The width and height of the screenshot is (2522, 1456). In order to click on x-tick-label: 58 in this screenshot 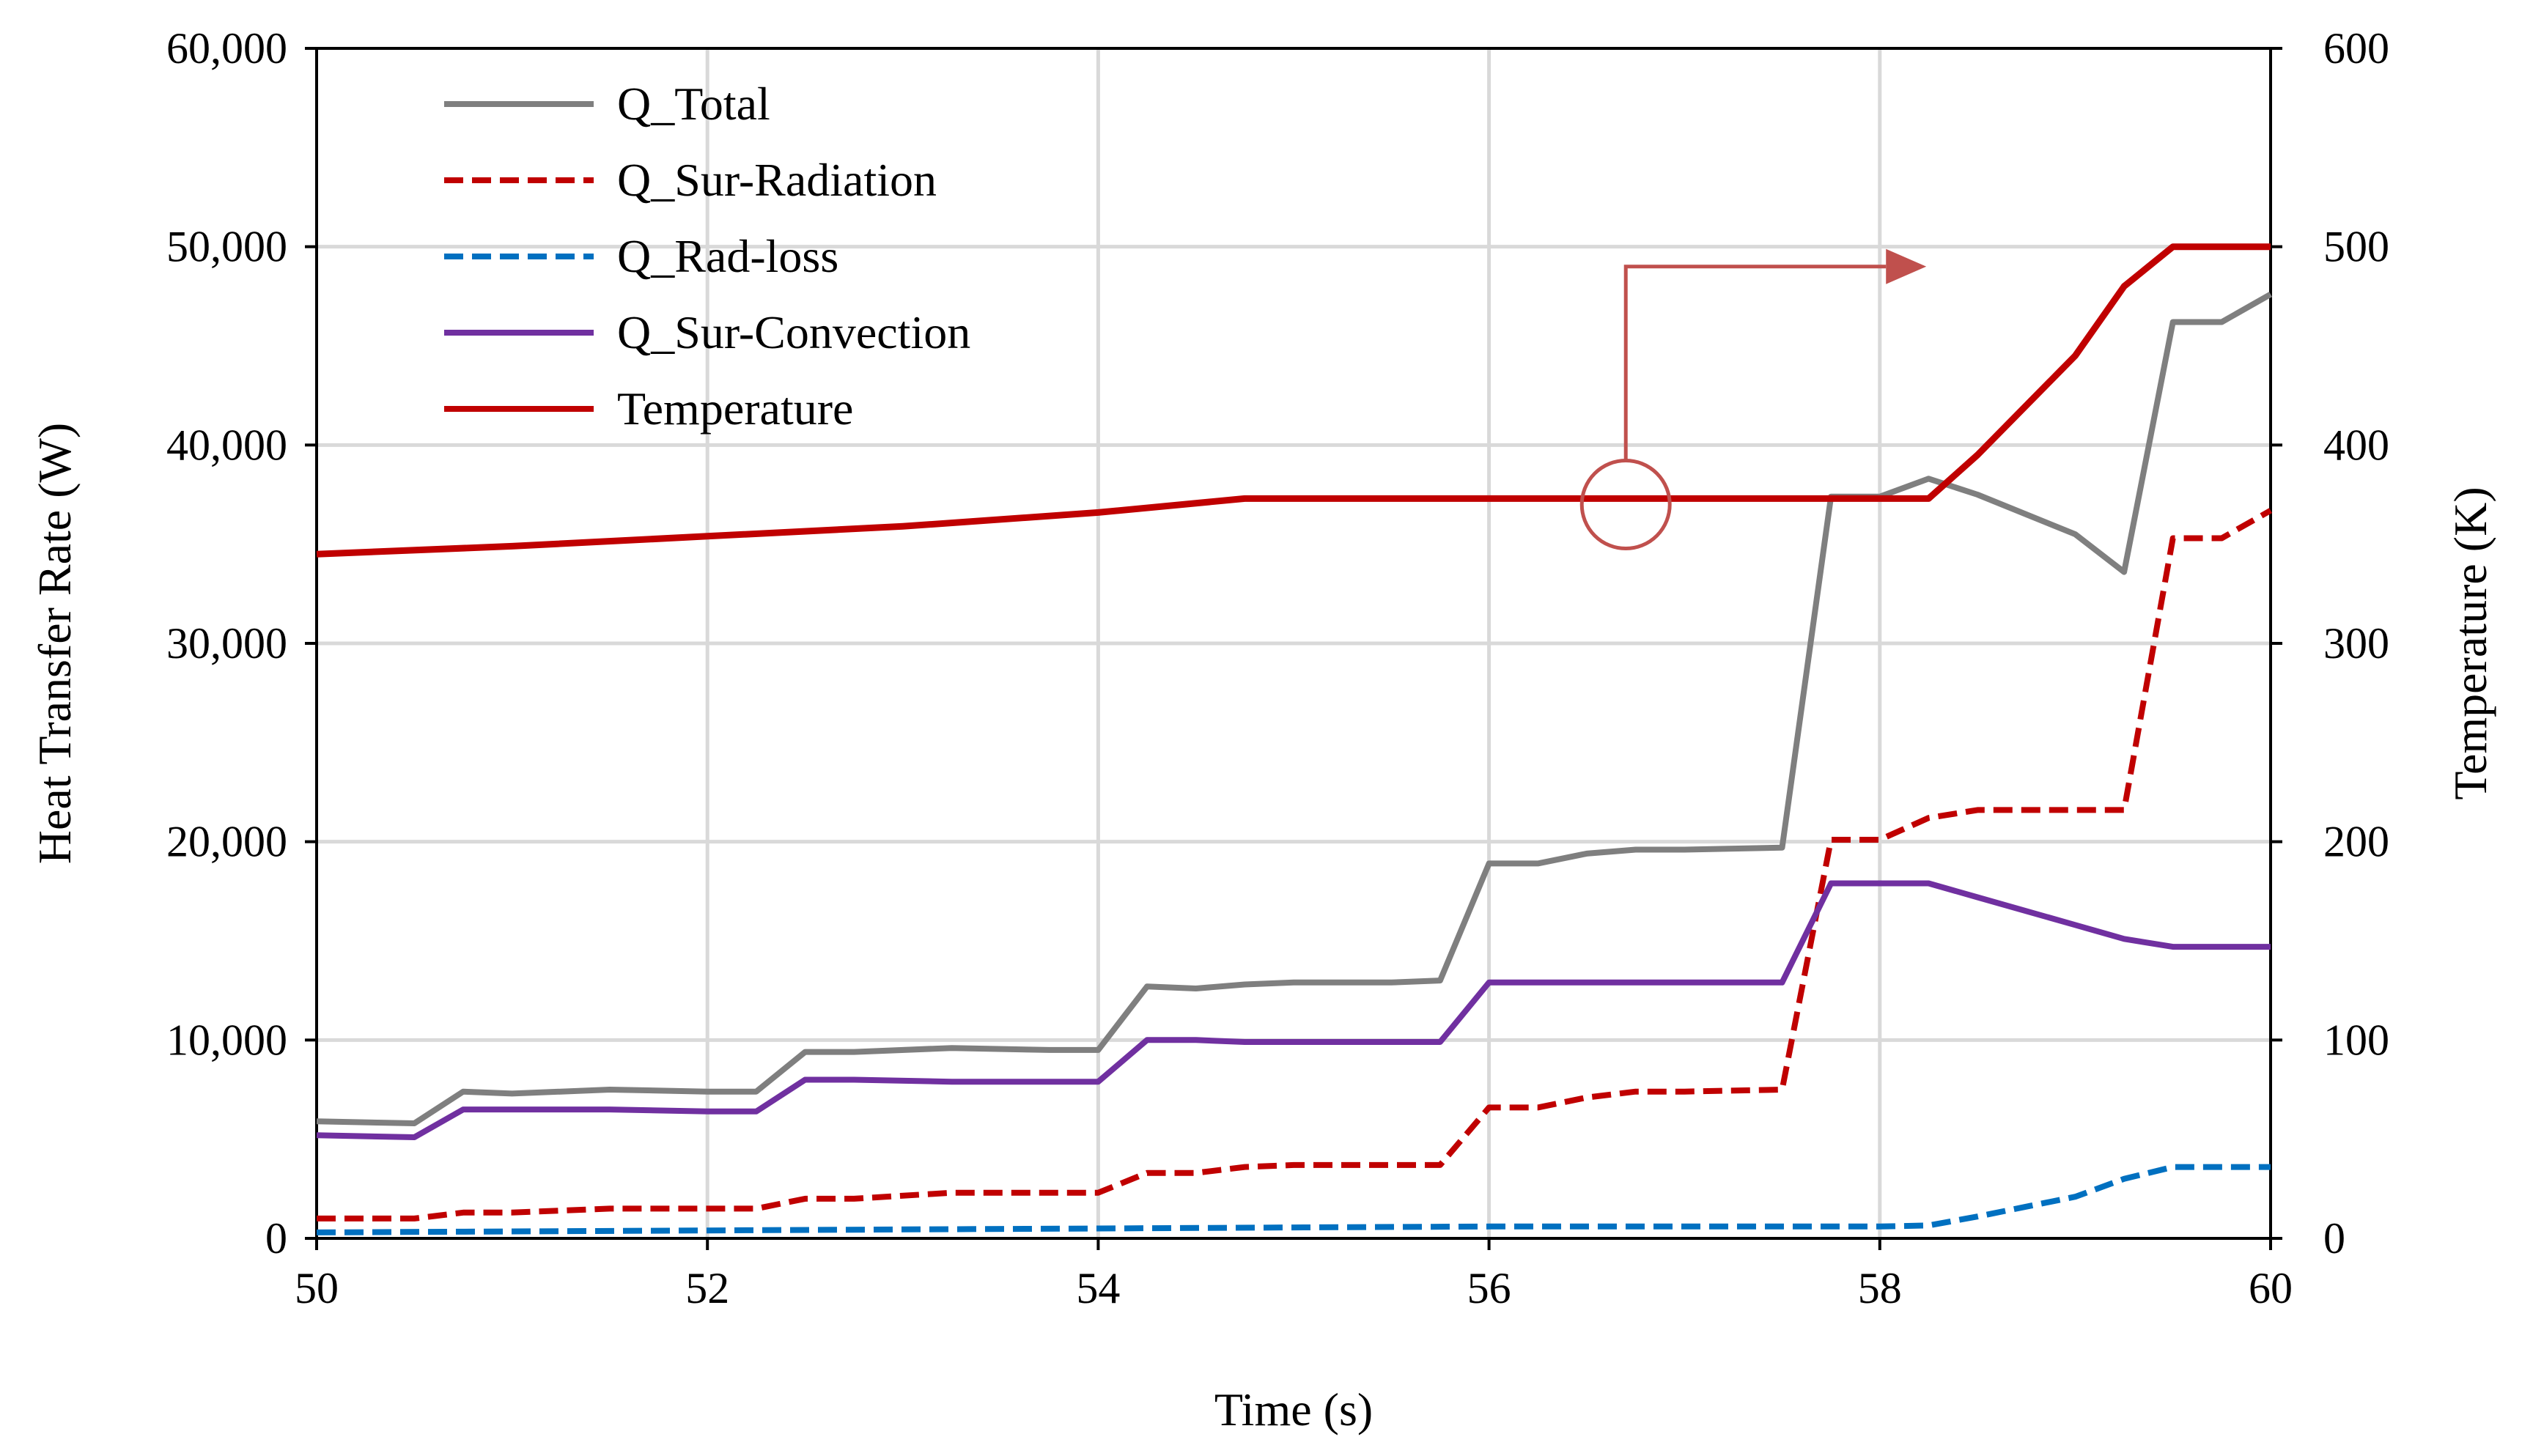, I will do `click(1880, 1288)`.